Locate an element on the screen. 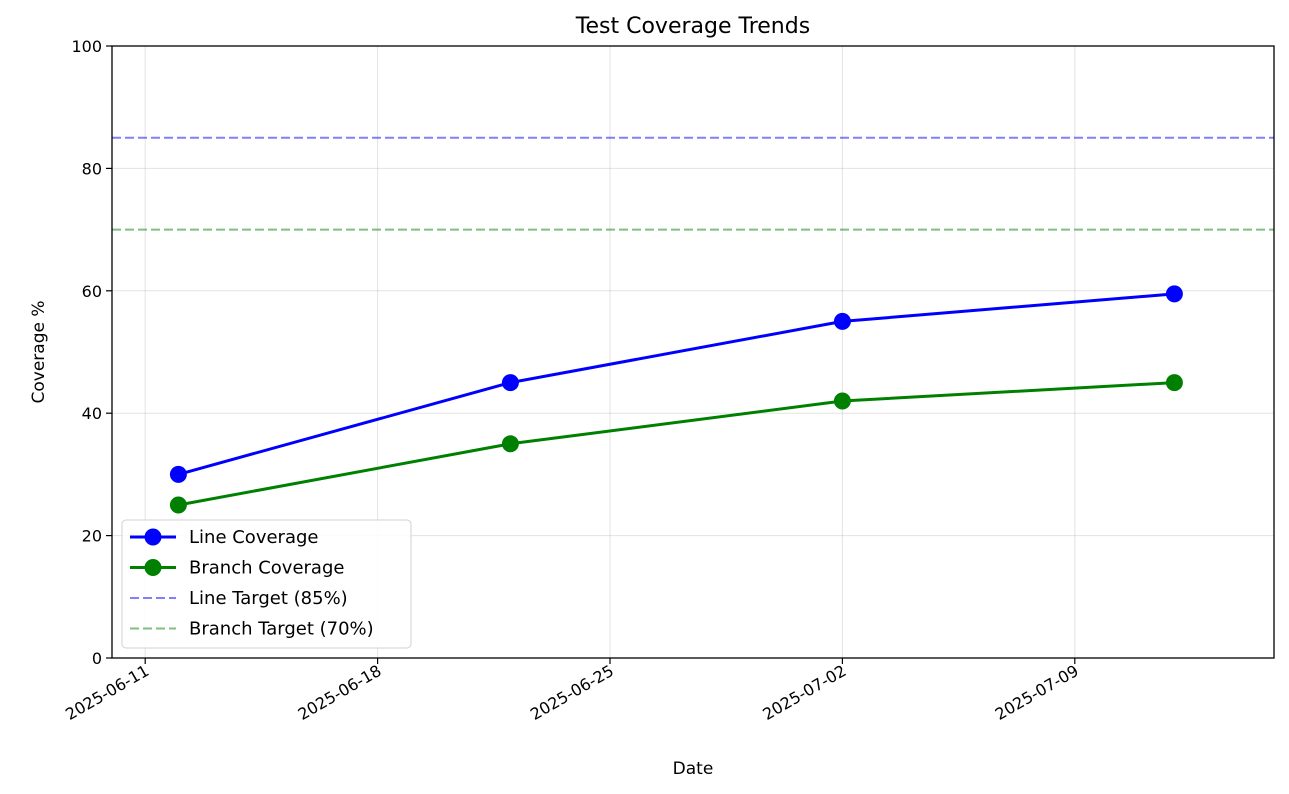  y-axis: 0 20 40 60 80 100 is located at coordinates (91, 352).